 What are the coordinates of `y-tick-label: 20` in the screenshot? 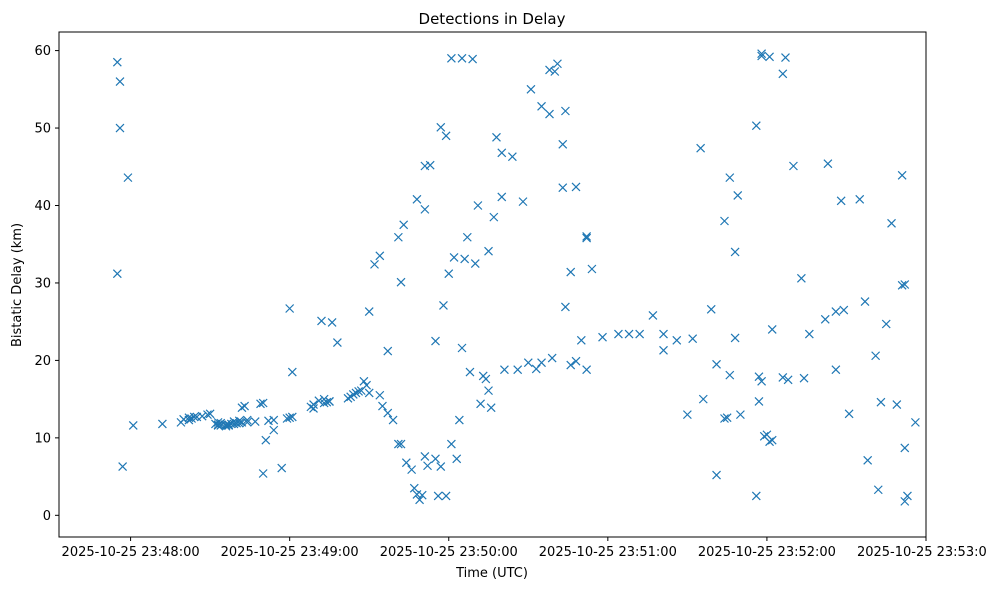 It's located at (42, 361).